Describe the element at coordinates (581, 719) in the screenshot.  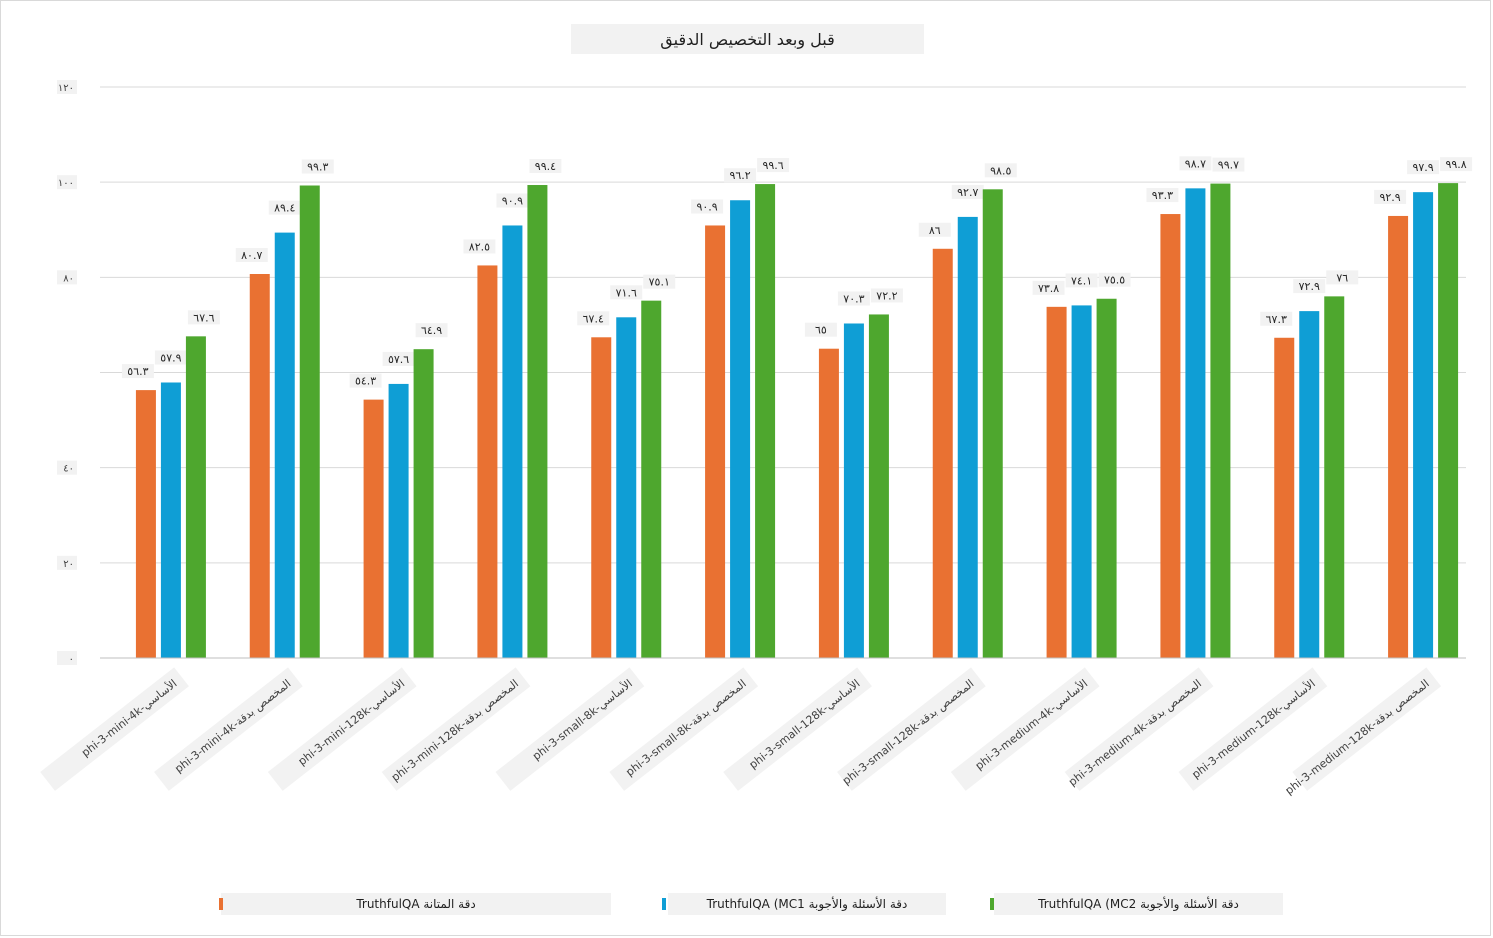
I see `category-label: phi-3-small-8k-الأساسي` at that location.